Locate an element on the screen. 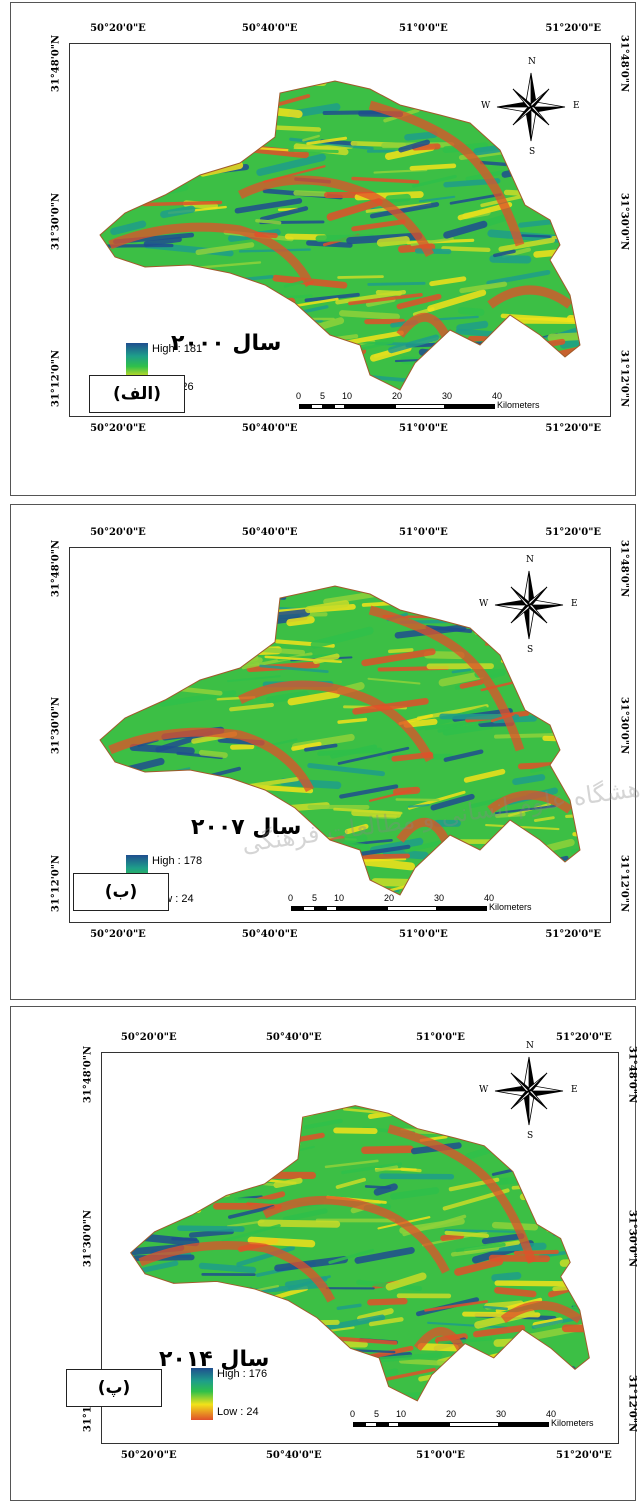  panel-letter-label: (الف) is located at coordinates (137, 394).